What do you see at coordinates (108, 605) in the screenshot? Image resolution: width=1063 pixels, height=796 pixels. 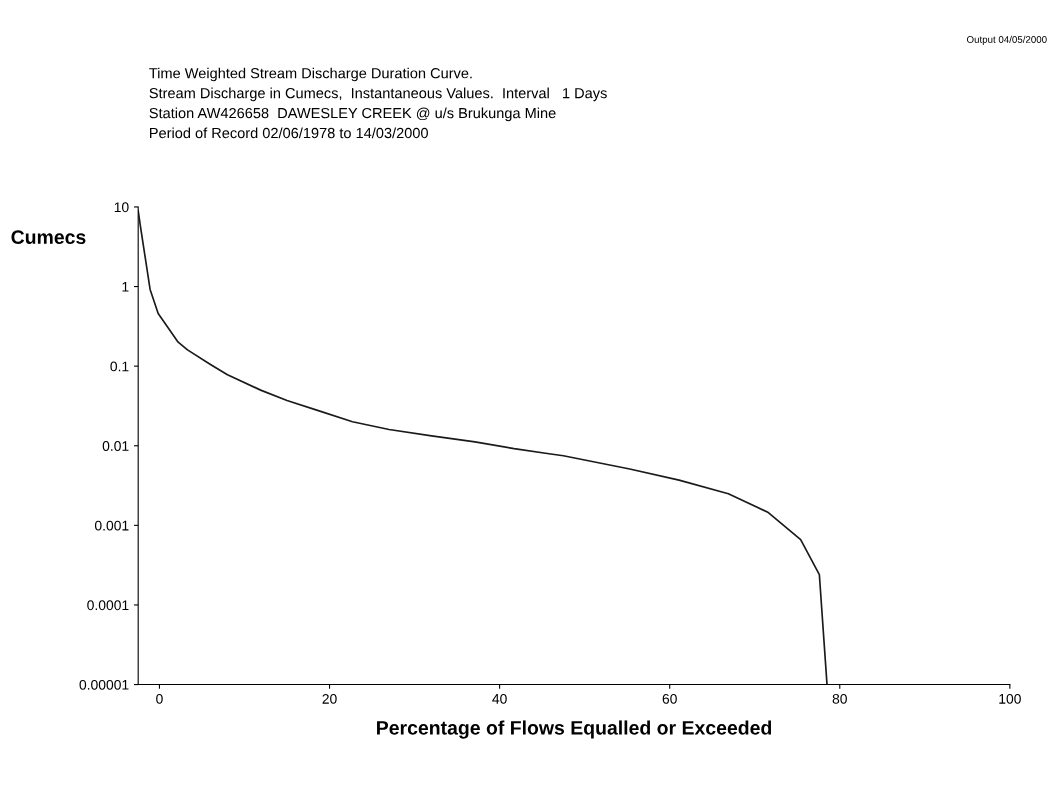 I see `y-tick-label: 0.0001` at bounding box center [108, 605].